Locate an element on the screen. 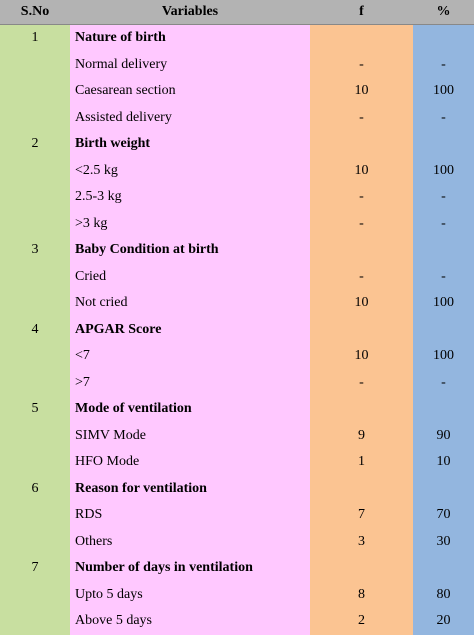 The image size is (474, 640). cell-sno: 3 is located at coordinates (35, 250).